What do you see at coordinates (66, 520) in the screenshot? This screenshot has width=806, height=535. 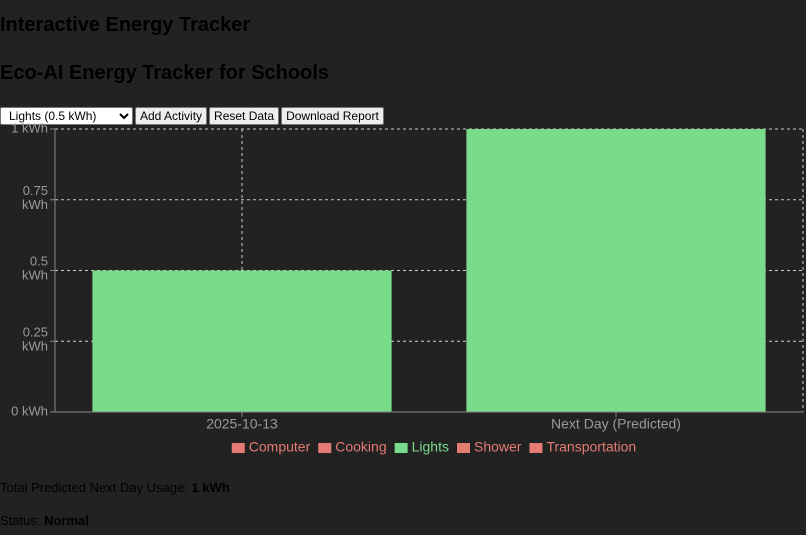 I see `status-value: Normal` at bounding box center [66, 520].